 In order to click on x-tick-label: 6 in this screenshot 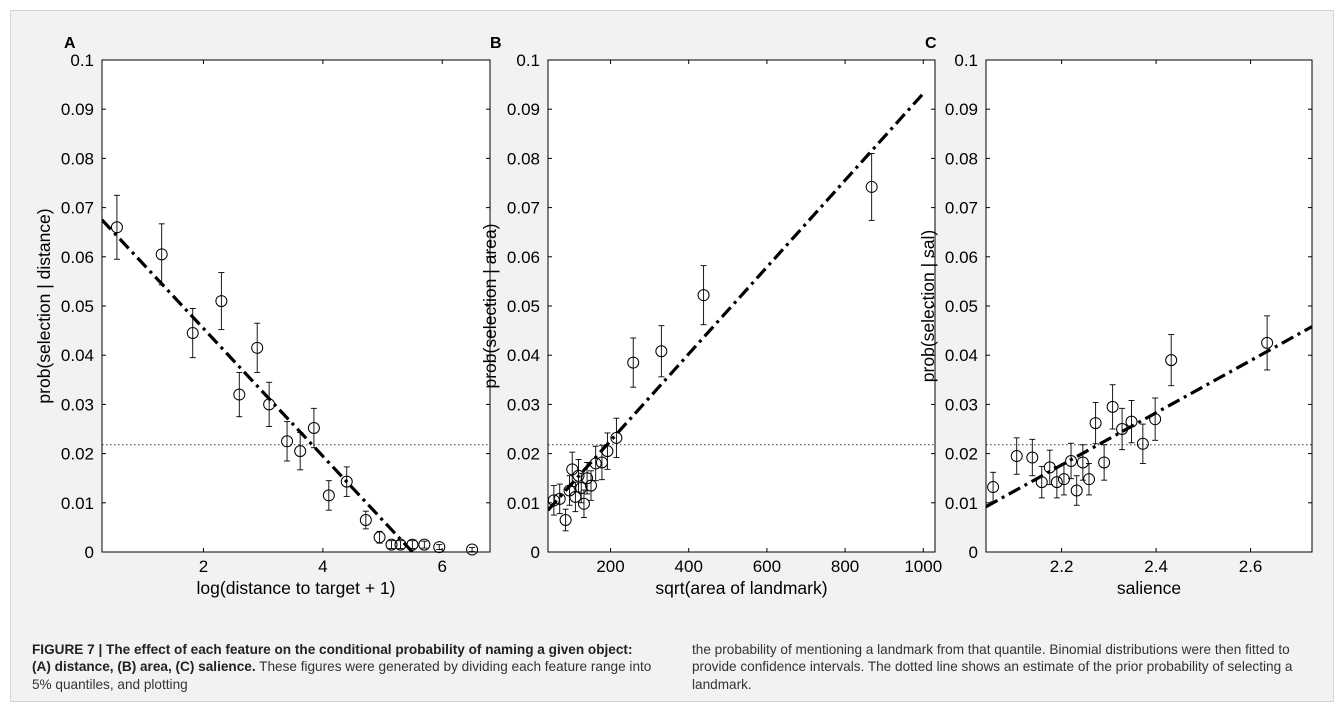, I will do `click(442, 566)`.